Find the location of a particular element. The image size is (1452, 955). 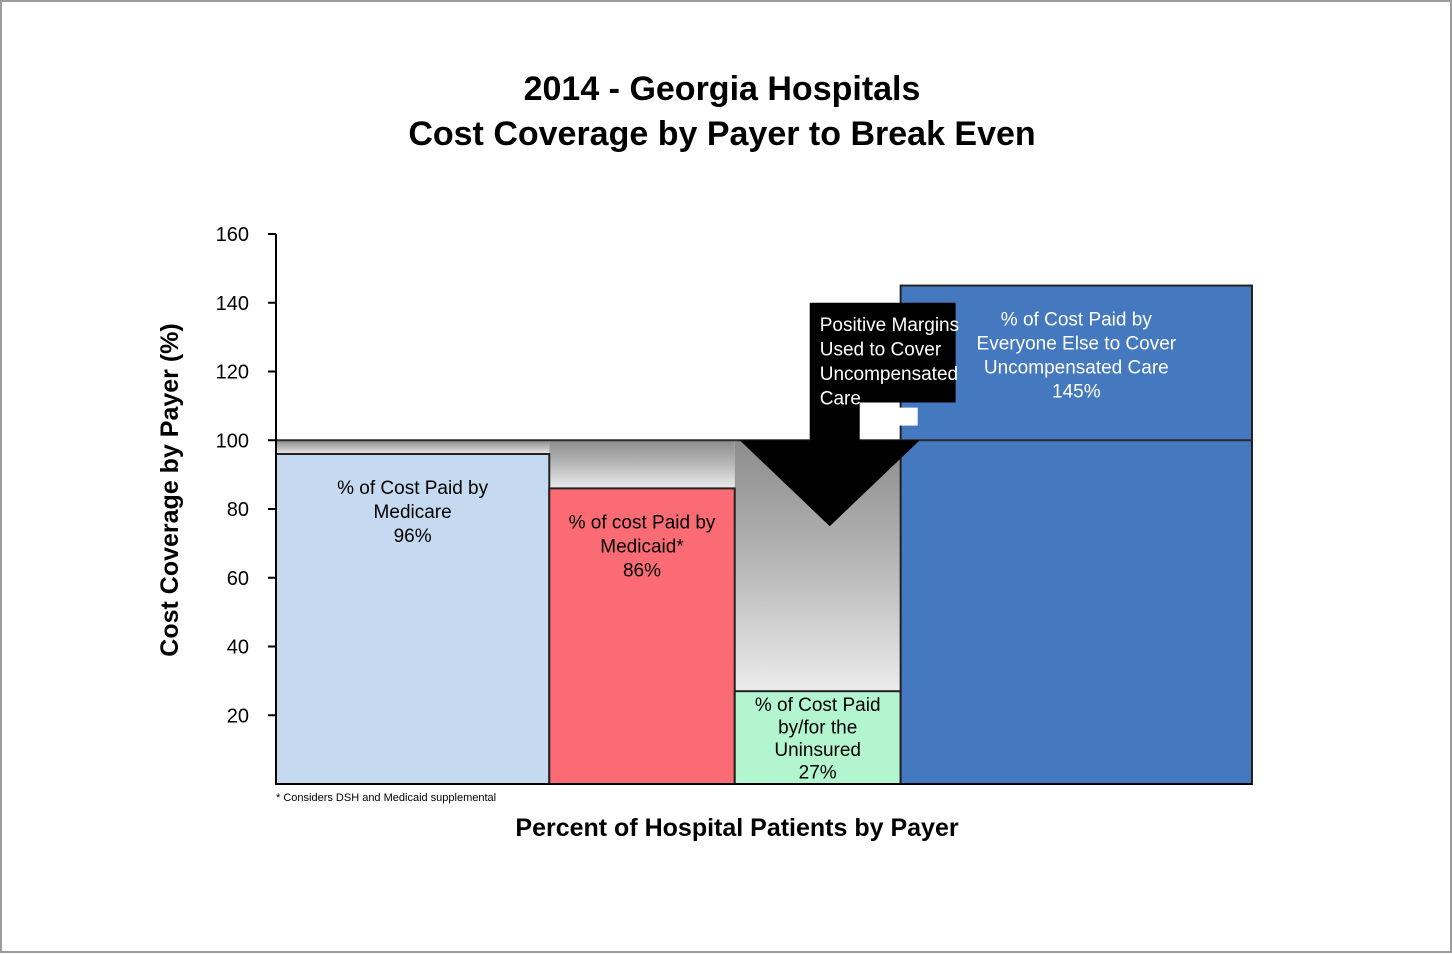

y-tick-label: 80 is located at coordinates (238, 510).